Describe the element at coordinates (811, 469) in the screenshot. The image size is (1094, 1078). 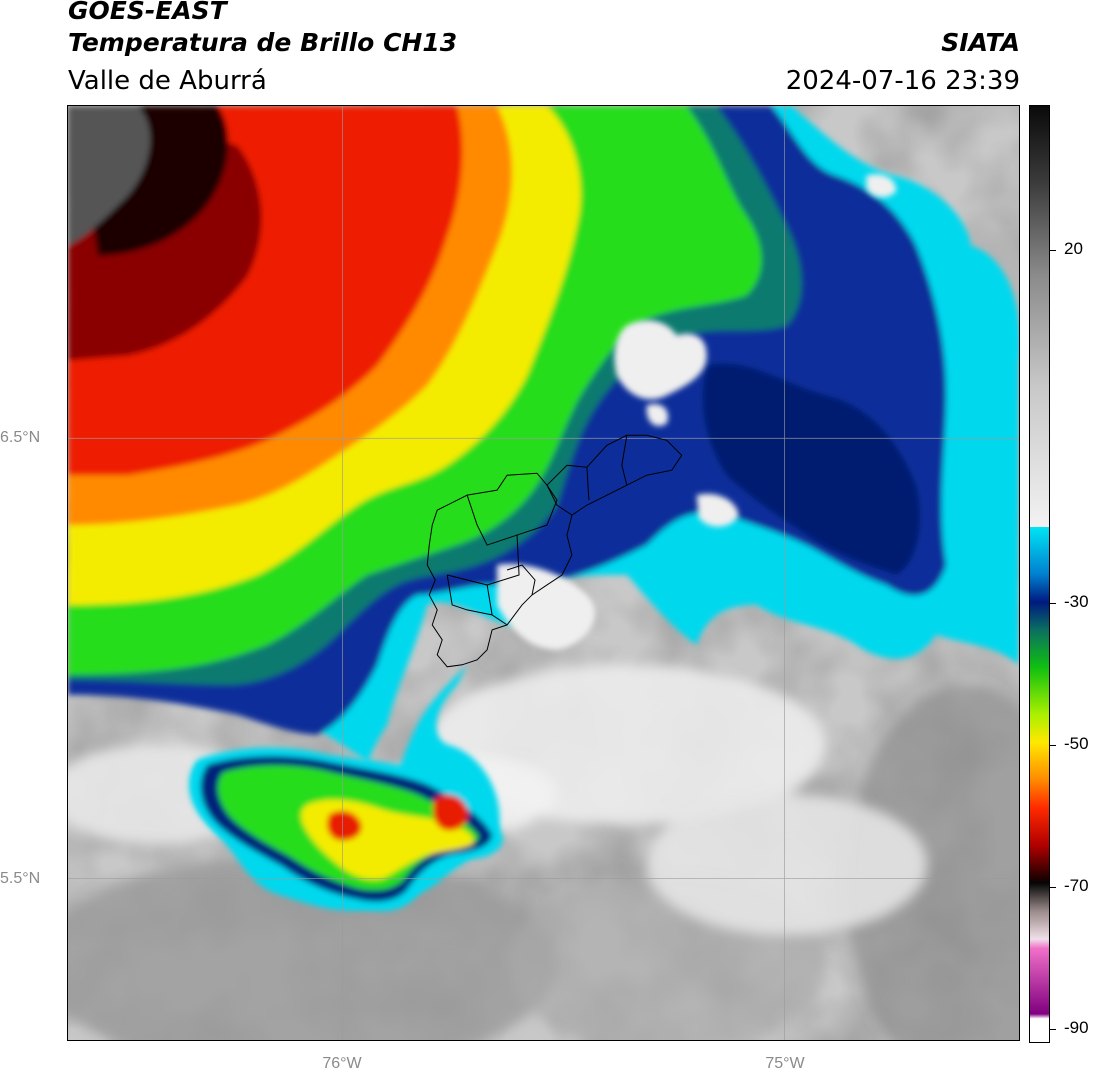
I see `dark-blue-core` at that location.